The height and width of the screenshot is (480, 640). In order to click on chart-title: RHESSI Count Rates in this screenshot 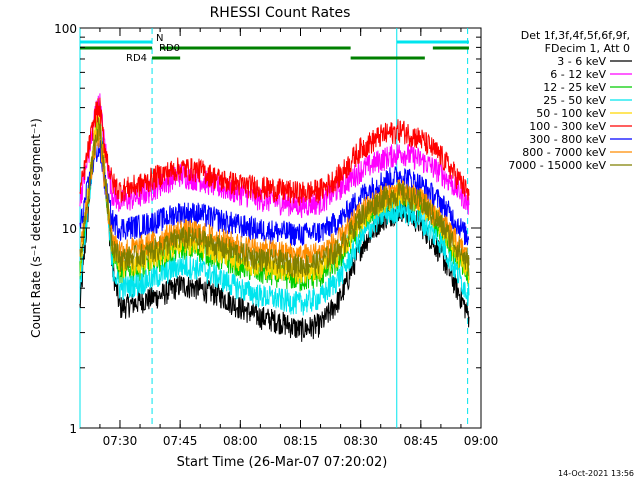, I will do `click(280, 13)`.